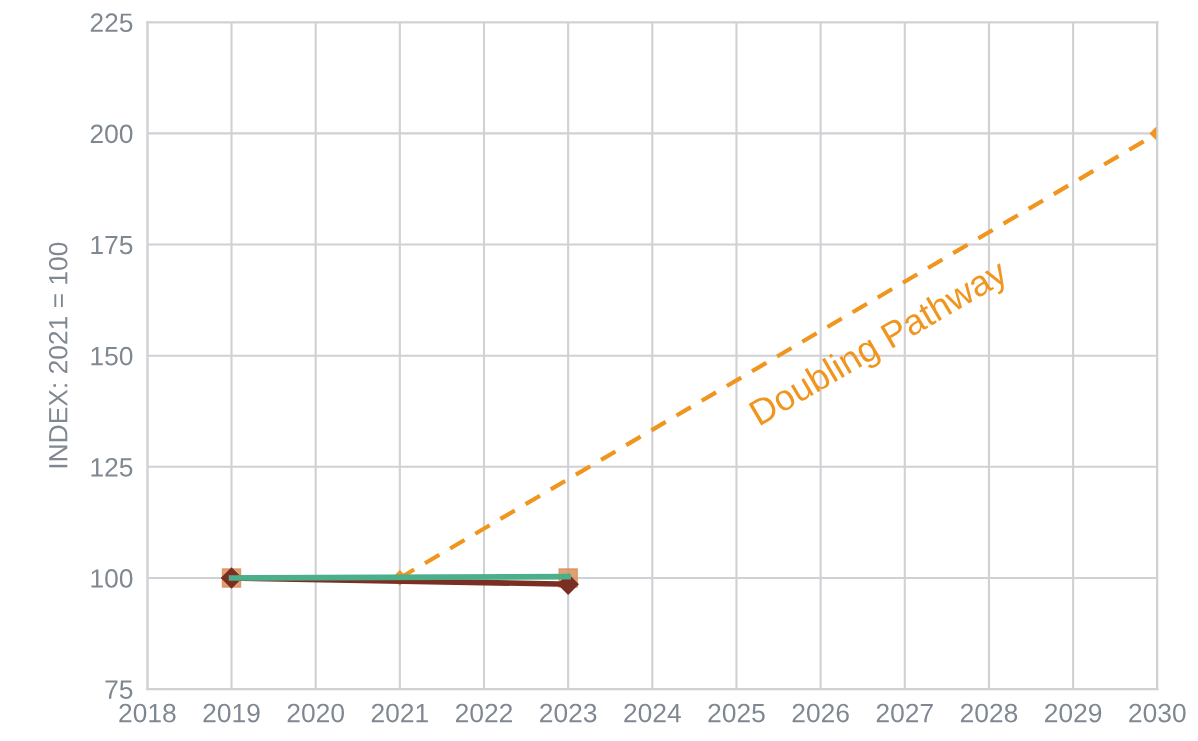 The height and width of the screenshot is (741, 1198). I want to click on x-tick-label: 2025, so click(736, 713).